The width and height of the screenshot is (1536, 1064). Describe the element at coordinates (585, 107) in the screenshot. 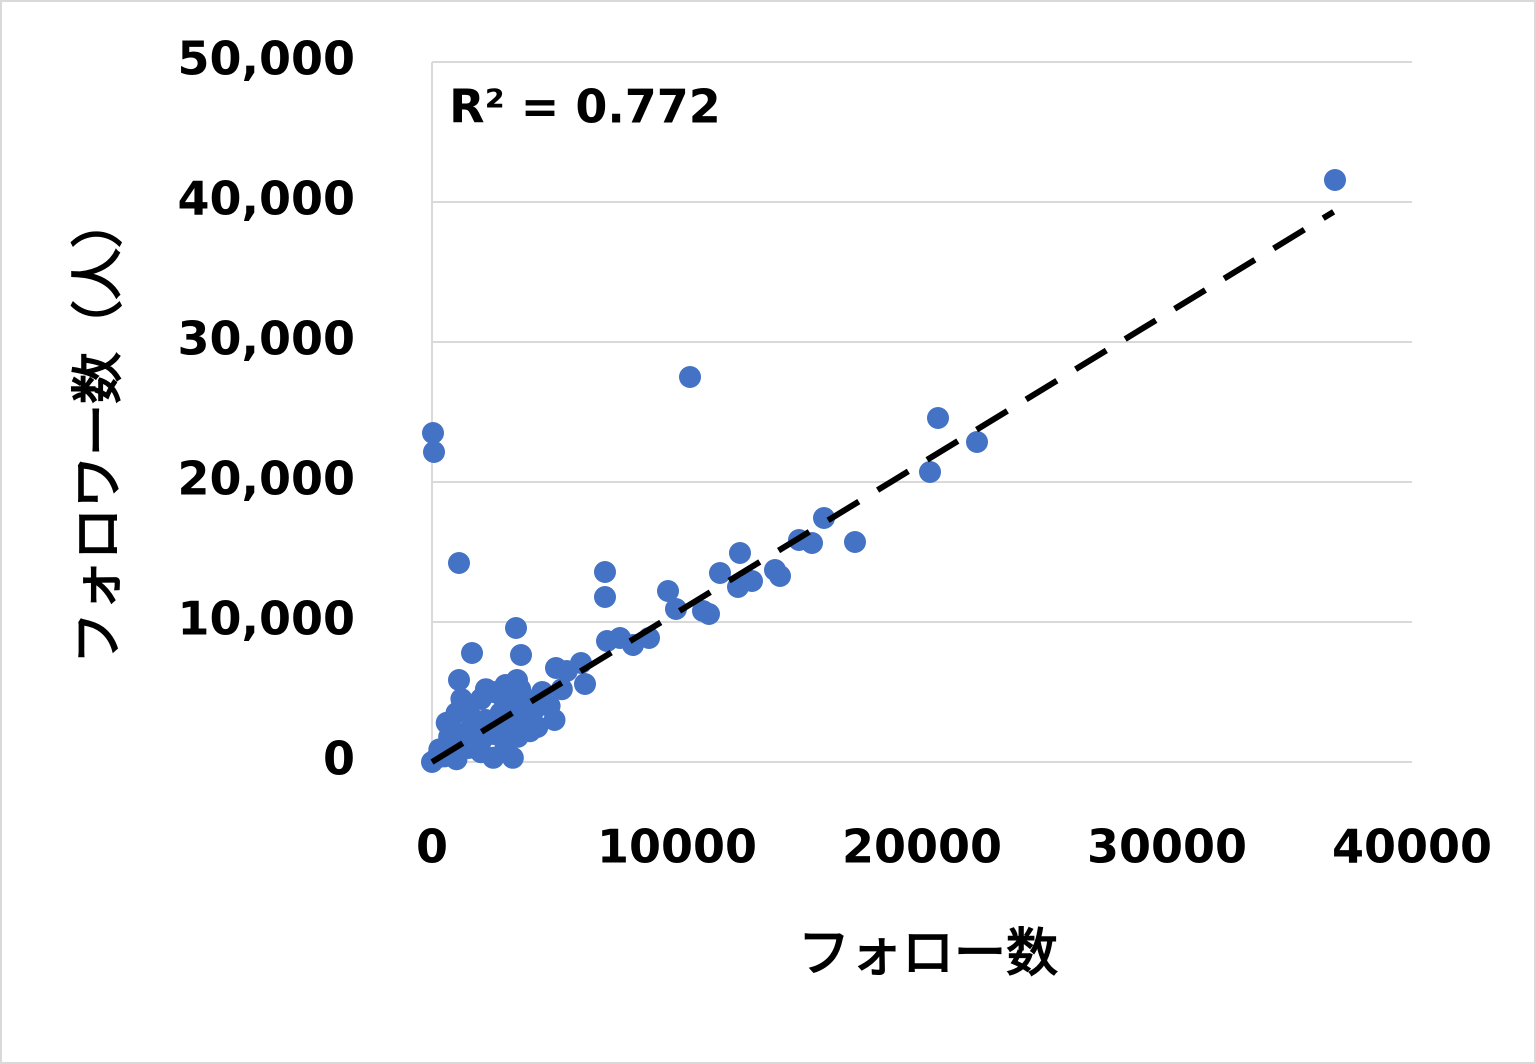

I see `r-squared-annotation: R² = 0.772` at that location.